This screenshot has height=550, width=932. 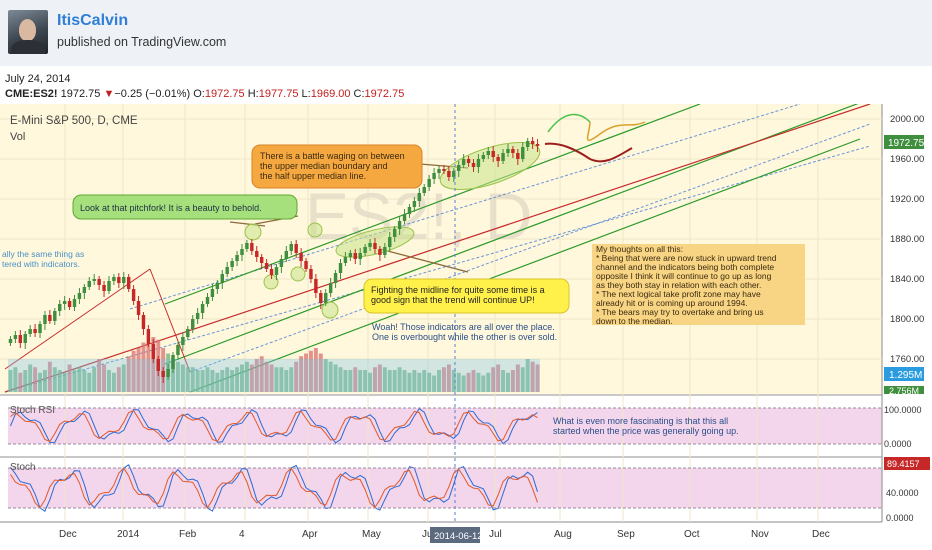 What do you see at coordinates (306, 94) in the screenshot?
I see `low-label: L:` at bounding box center [306, 94].